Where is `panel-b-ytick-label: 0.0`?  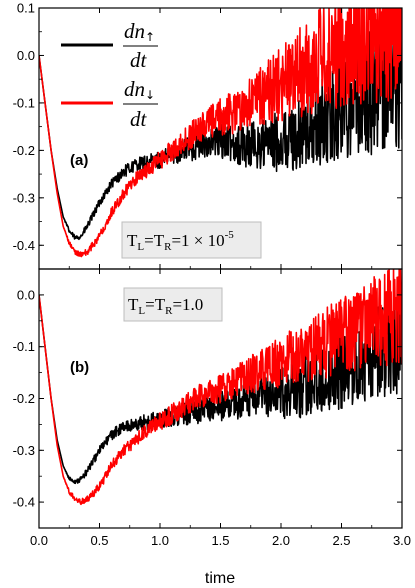
panel-b-ytick-label: 0.0 is located at coordinates (26, 294).